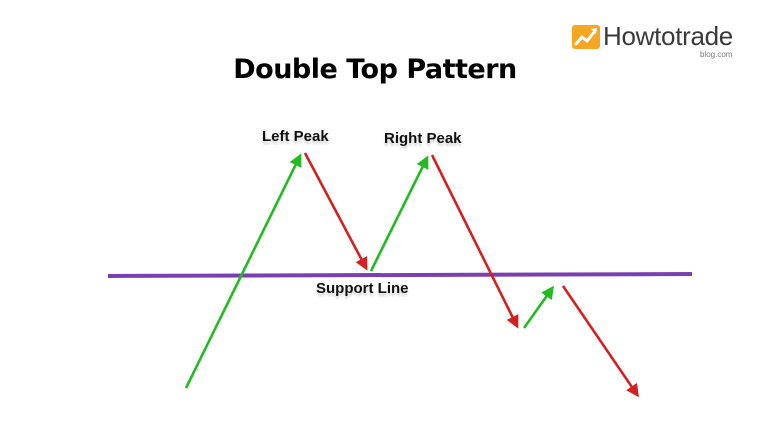 Image resolution: width=768 pixels, height=432 pixels. Describe the element at coordinates (375, 69) in the screenshot. I see `page-title: Double Top Pattern` at that location.